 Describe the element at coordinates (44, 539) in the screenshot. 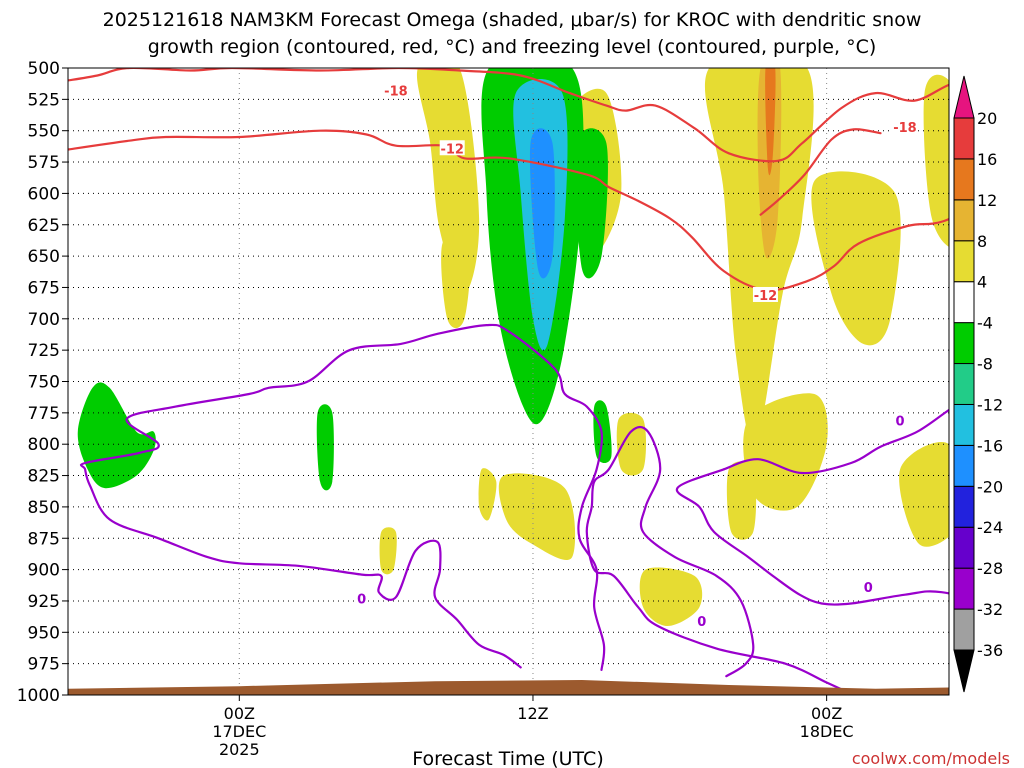

I see `y-tick-label: 875` at that location.